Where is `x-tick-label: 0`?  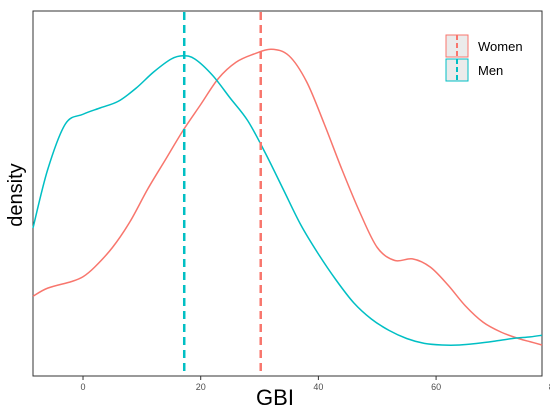
x-tick-label: 0 is located at coordinates (83, 387).